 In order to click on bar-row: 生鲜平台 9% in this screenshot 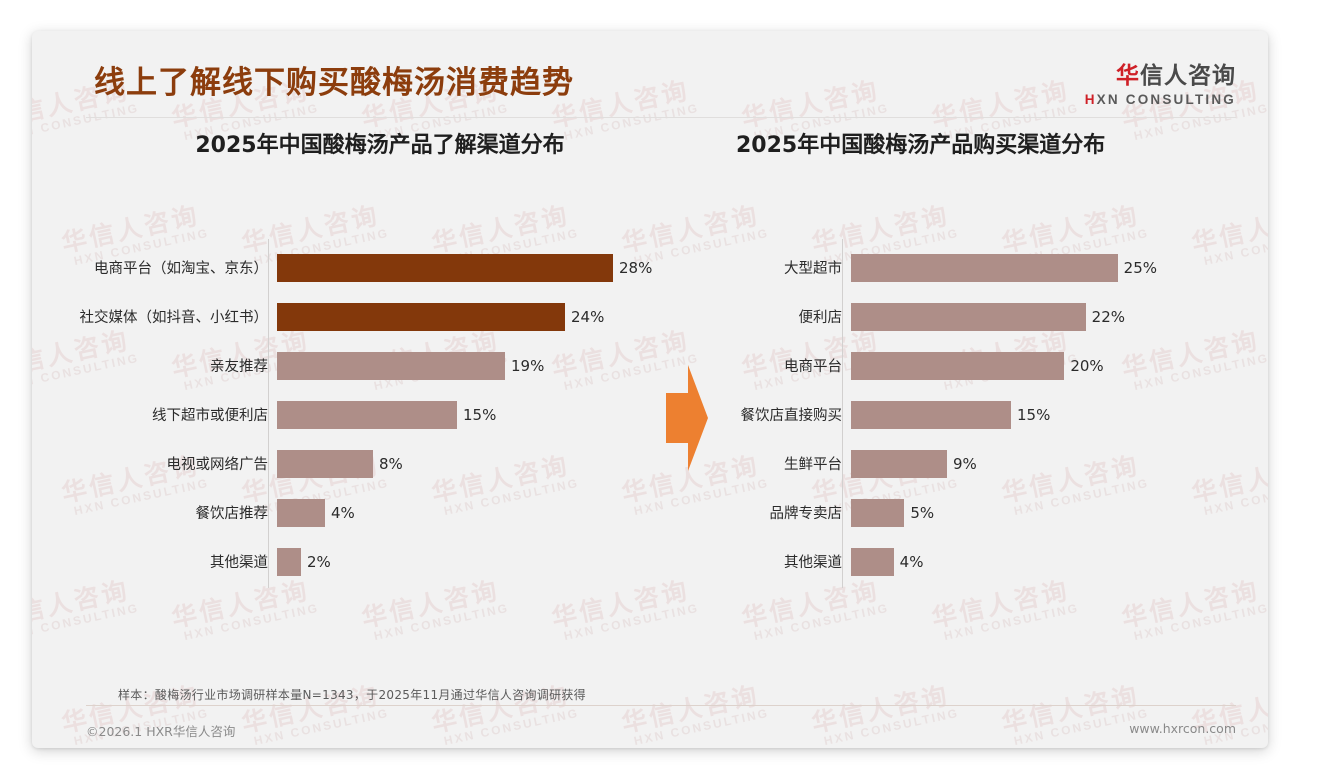, I will do `click(982, 463)`.